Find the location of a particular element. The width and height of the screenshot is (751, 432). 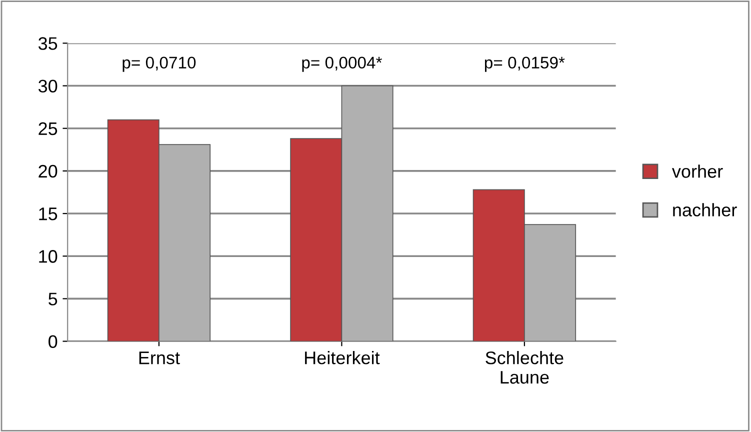

annotation: p= 0,0004* is located at coordinates (342, 64).